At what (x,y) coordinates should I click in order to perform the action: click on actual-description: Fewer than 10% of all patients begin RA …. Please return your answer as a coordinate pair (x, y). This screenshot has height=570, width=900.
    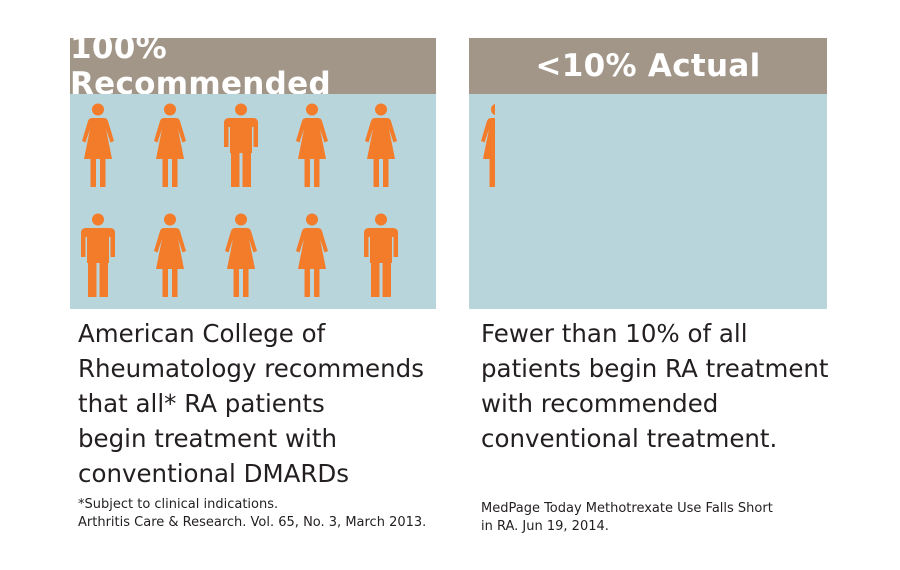
    Looking at the image, I should click on (655, 386).